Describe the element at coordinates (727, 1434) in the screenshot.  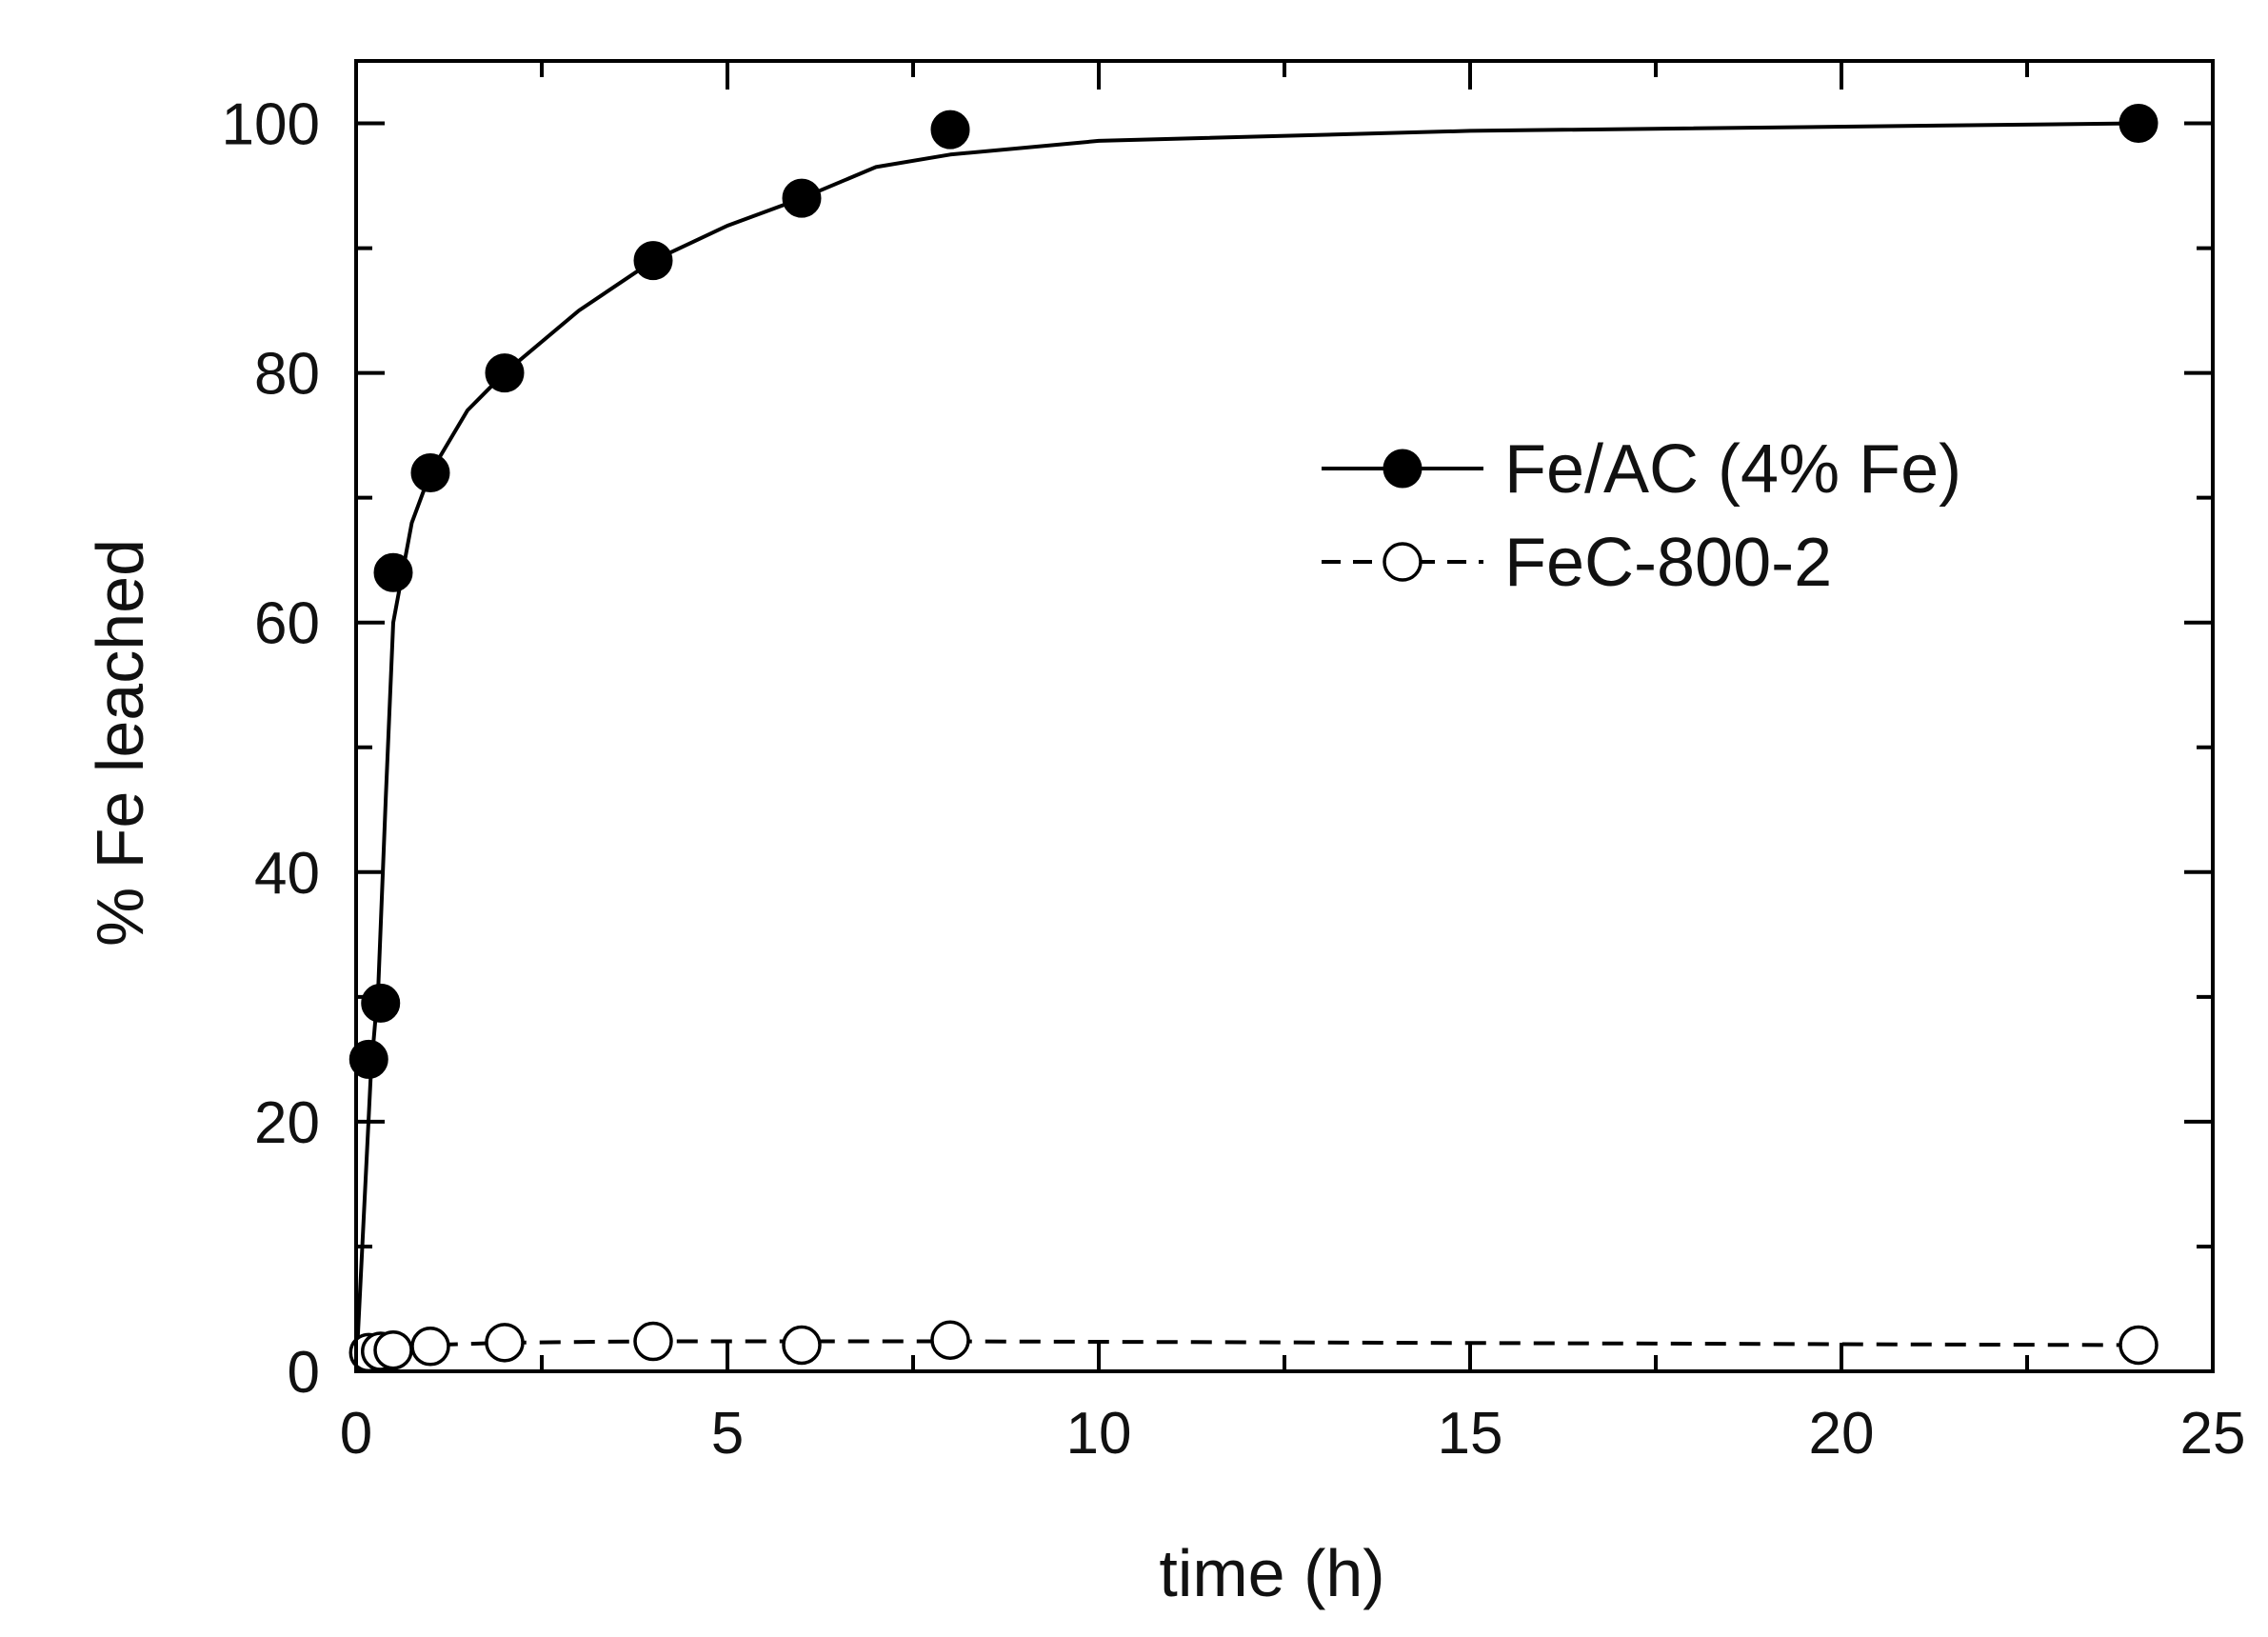
I see `x-tick-label: 5` at that location.